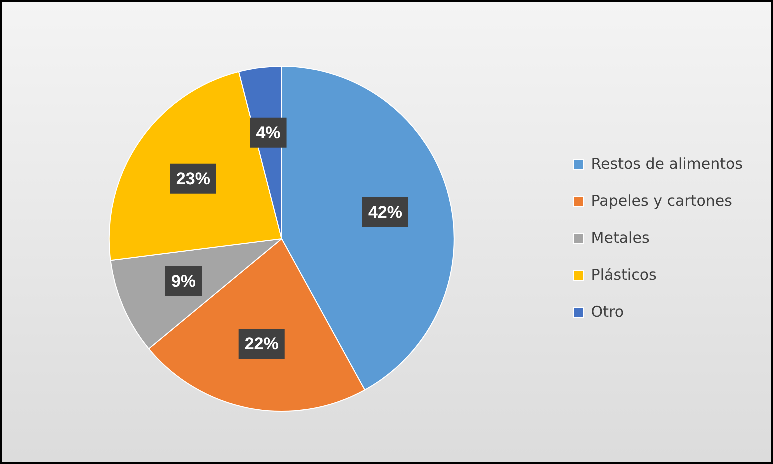 The width and height of the screenshot is (773, 464). I want to click on data-label: 23%, so click(193, 179).